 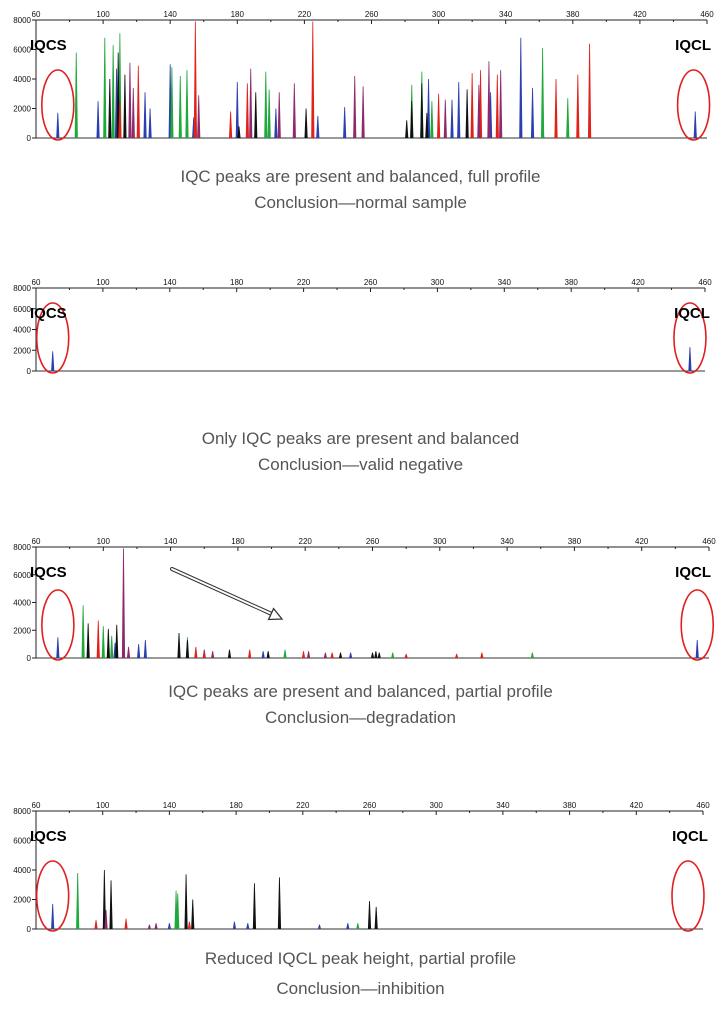 What do you see at coordinates (48, 45) in the screenshot?
I see `marker-label: IQCS` at bounding box center [48, 45].